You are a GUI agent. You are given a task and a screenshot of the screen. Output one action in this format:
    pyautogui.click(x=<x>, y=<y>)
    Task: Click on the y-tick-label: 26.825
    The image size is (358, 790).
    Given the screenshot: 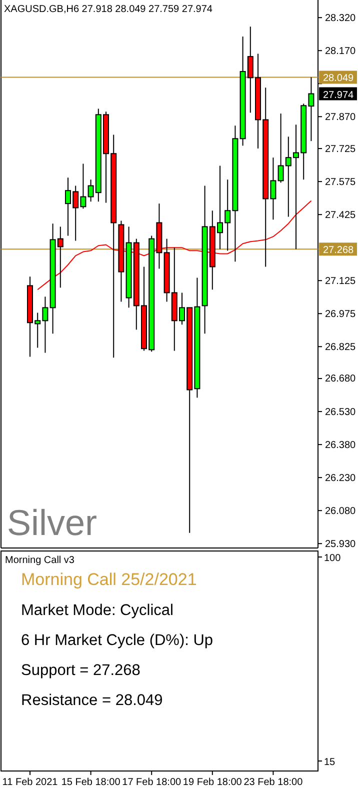 What is the action you would take?
    pyautogui.click(x=340, y=347)
    